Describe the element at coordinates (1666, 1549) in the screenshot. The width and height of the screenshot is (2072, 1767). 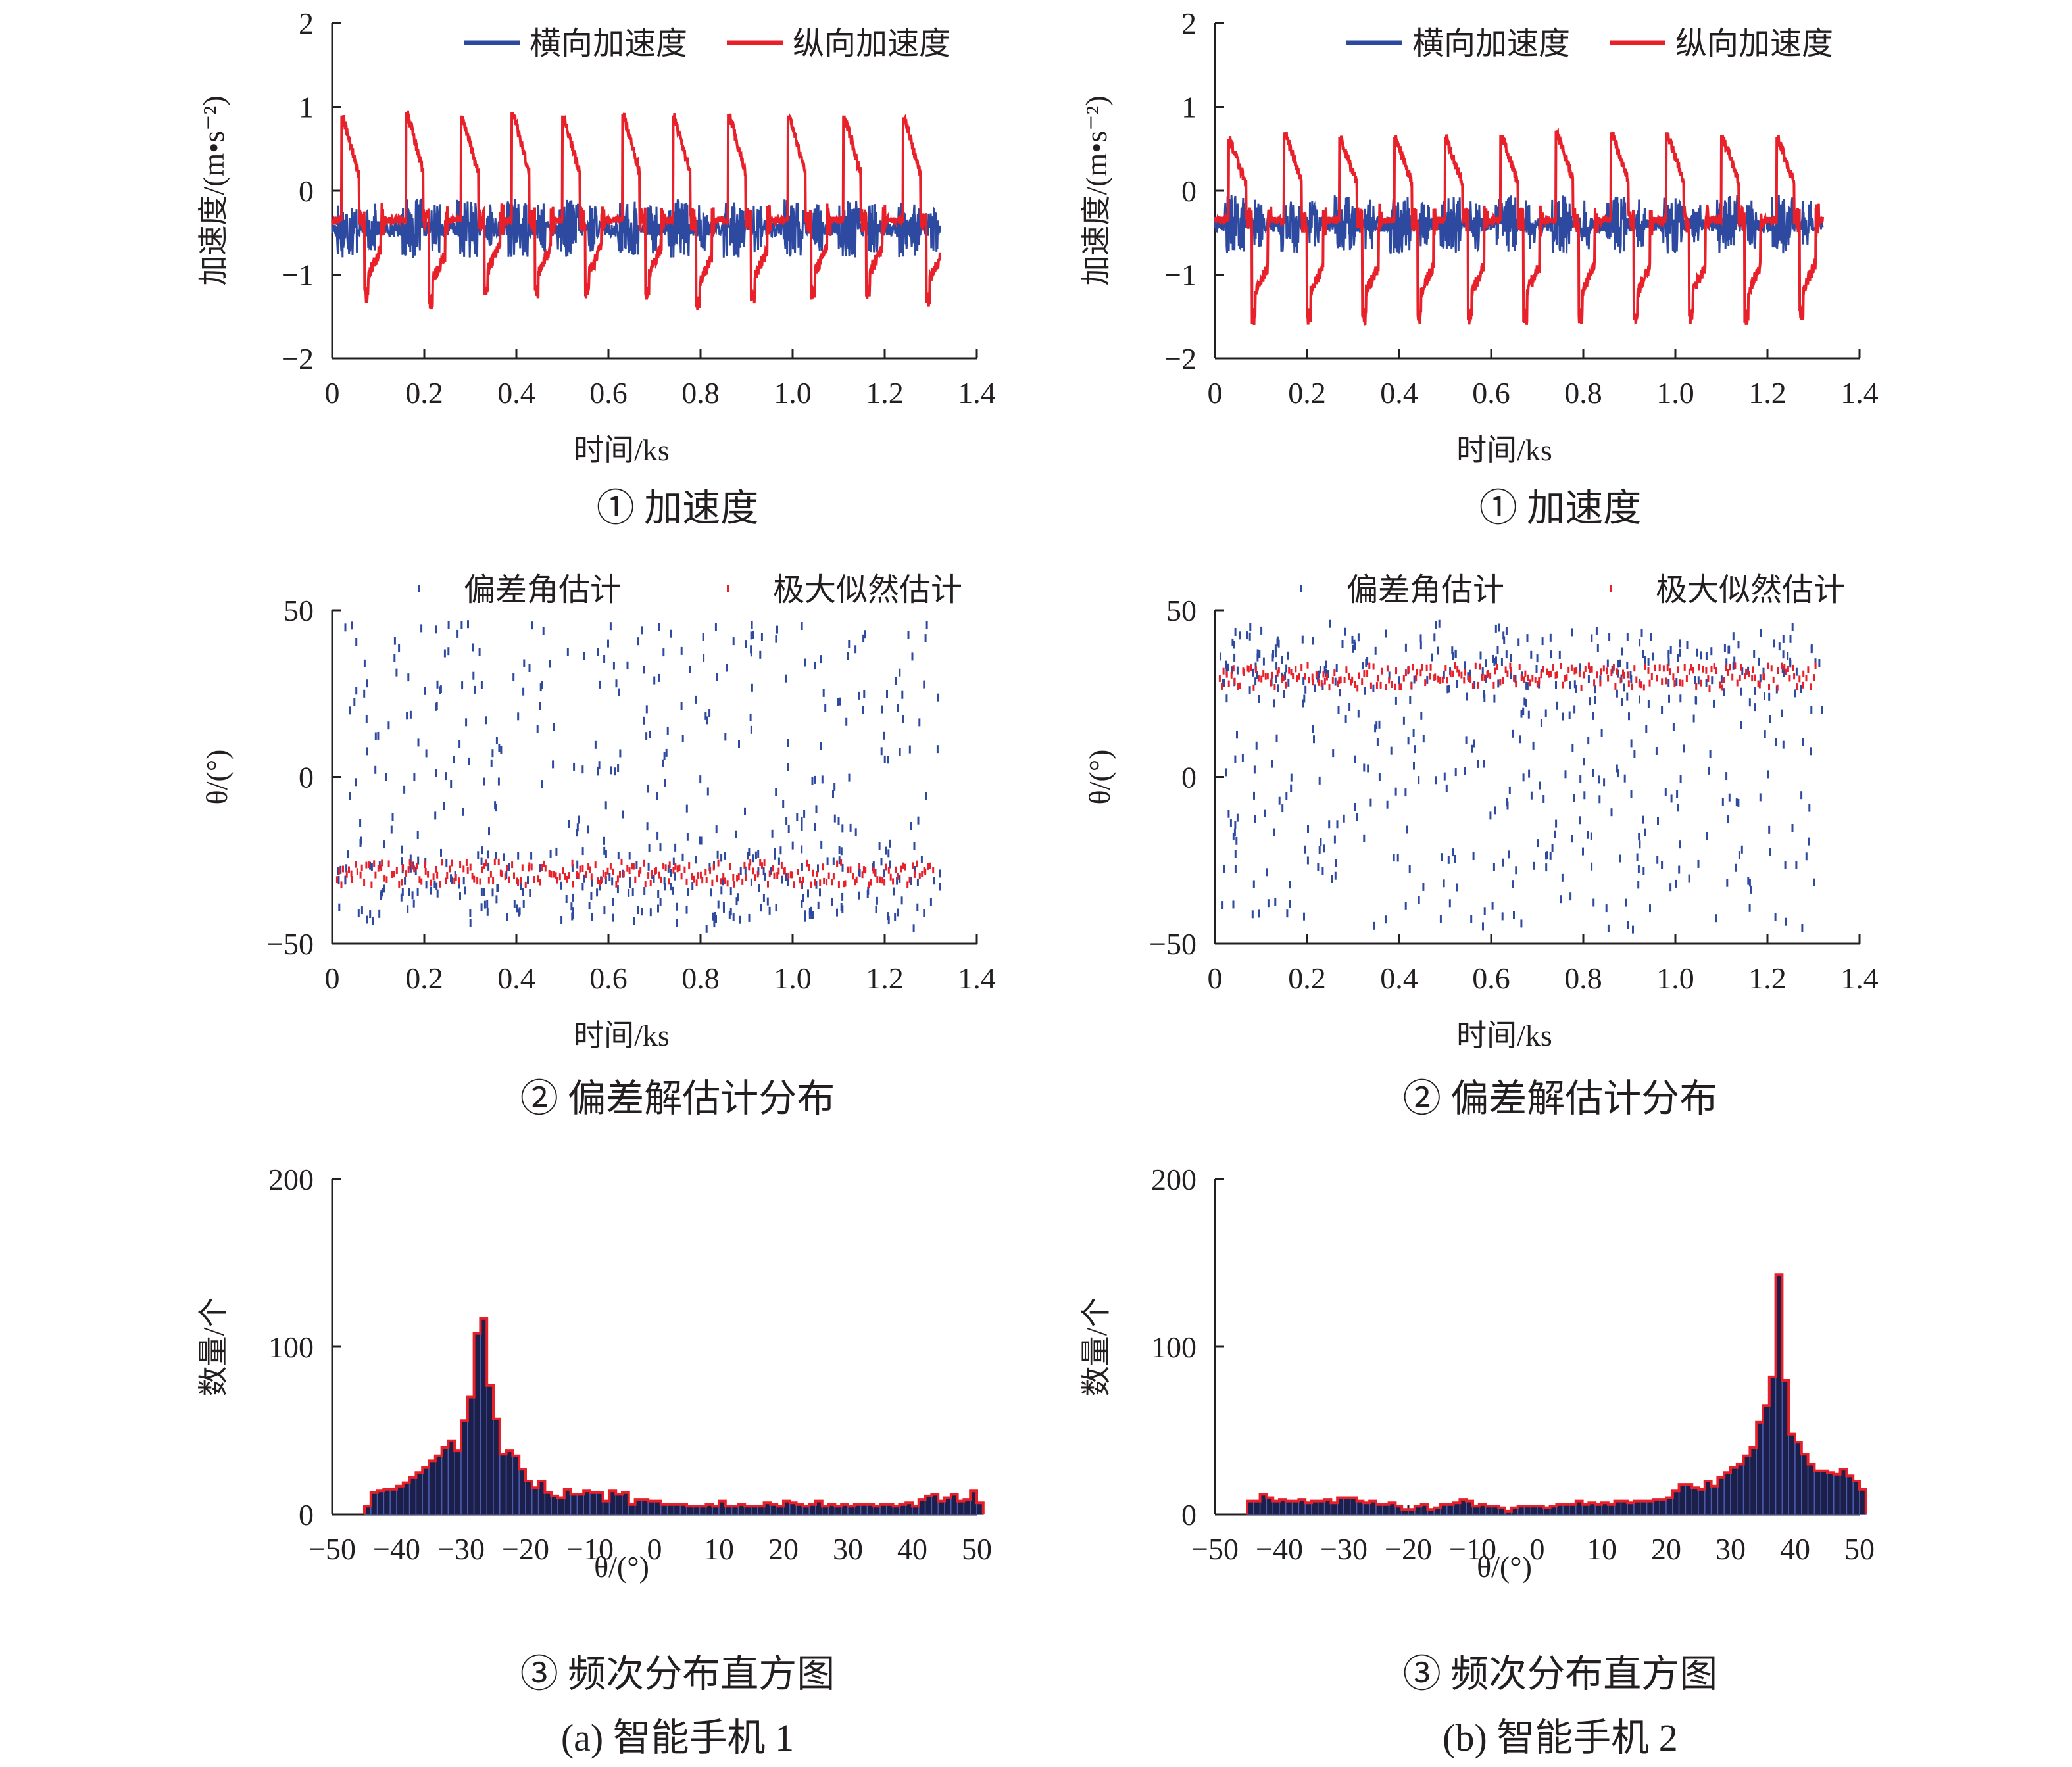
I see `b-3-x-tick-label: 20` at that location.